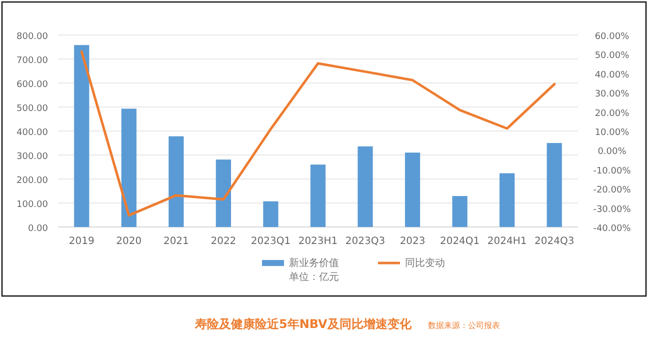 Image resolution: width=650 pixels, height=346 pixels. I want to click on y-tick-label: 700.00, so click(32, 61).